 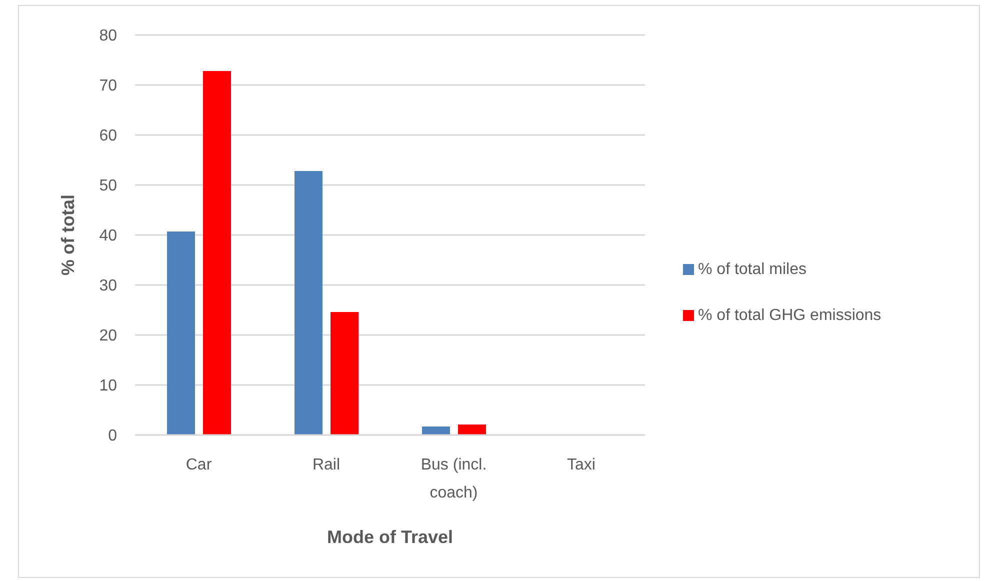 What do you see at coordinates (108, 236) in the screenshot?
I see `y-tick-label: 40` at bounding box center [108, 236].